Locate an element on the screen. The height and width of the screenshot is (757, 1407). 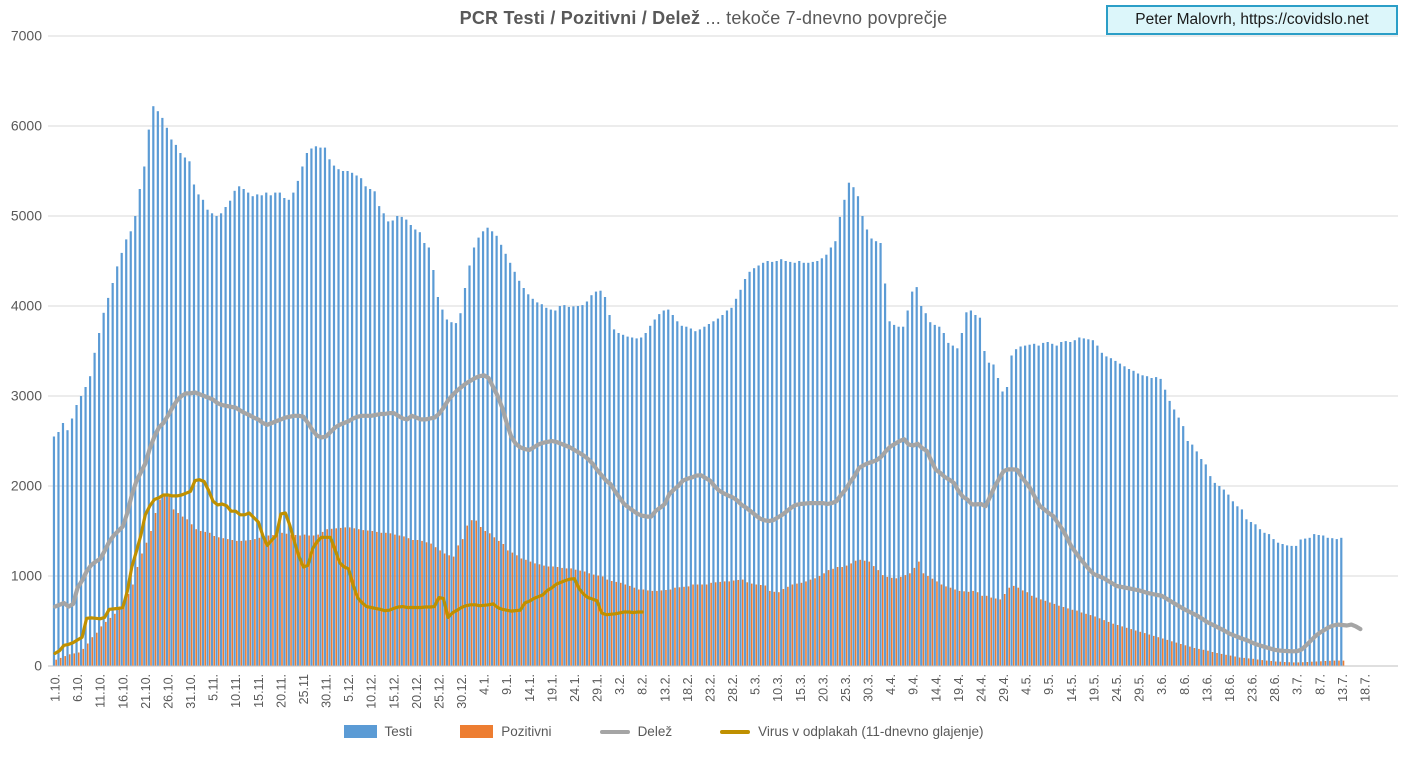
title-suffix: ... tekoče 7-dnevno povprečje is located at coordinates (824, 18).